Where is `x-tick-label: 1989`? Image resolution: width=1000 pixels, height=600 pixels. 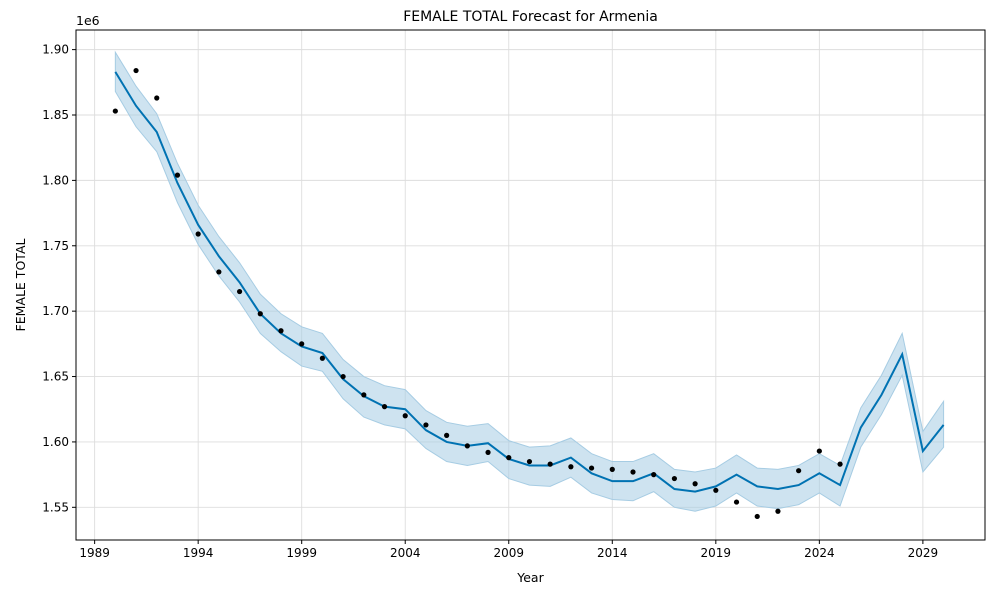 x-tick-label: 1989 is located at coordinates (94, 553).